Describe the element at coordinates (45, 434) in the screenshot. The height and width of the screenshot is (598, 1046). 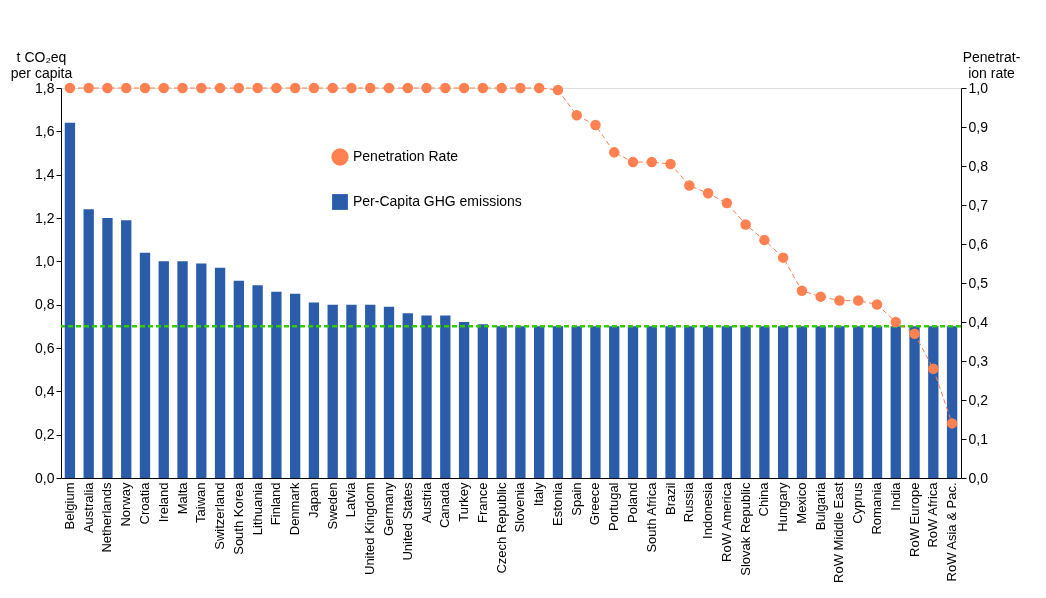
I see `y-tick-label: 0,2` at that location.